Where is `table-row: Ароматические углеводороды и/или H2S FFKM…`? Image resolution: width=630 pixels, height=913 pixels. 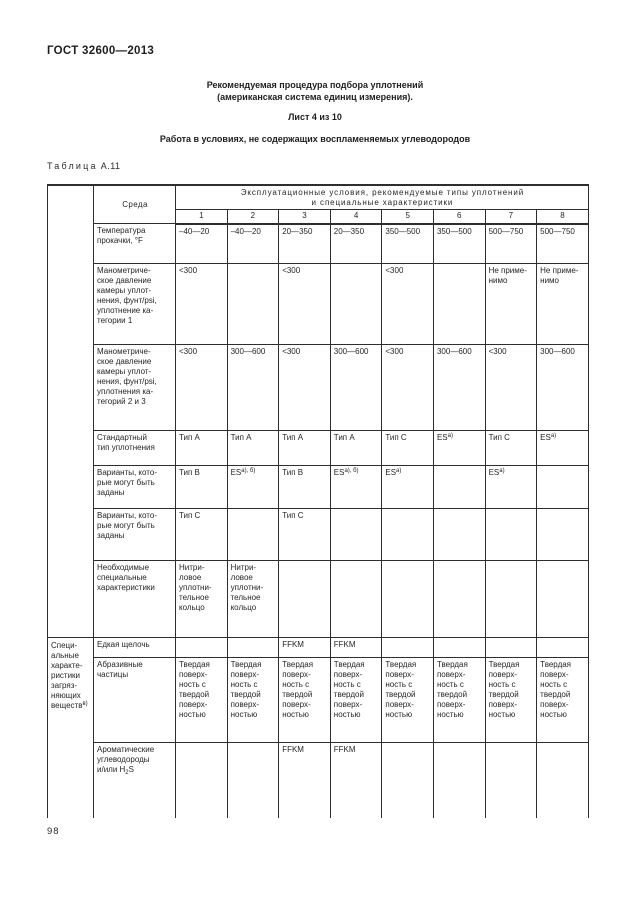
table-row: Ароматические углеводороды и/или H2S FFKM… is located at coordinates (318, 780).